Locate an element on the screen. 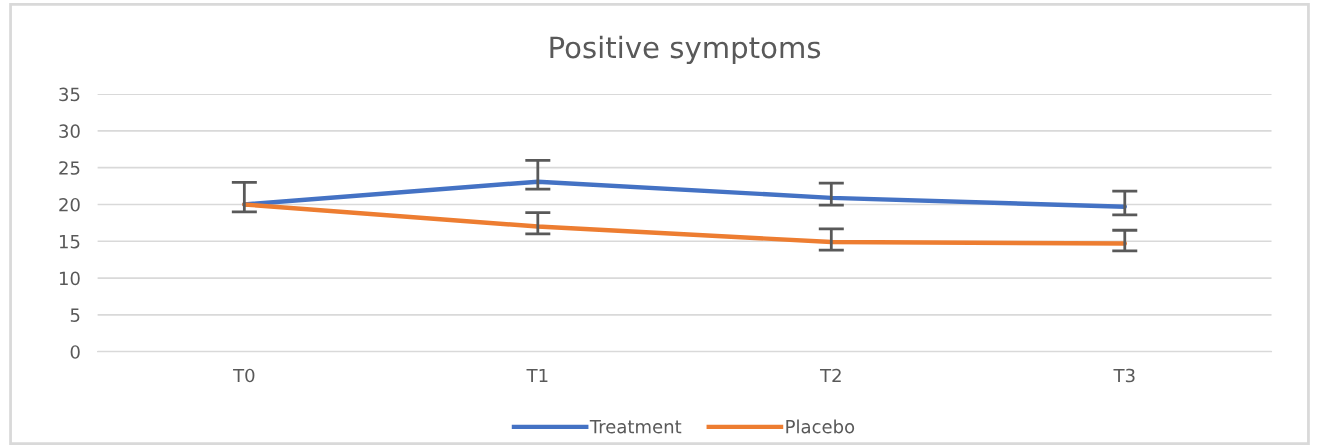 This screenshot has width=1319, height=448. y-tick-label: 15 is located at coordinates (69, 241).